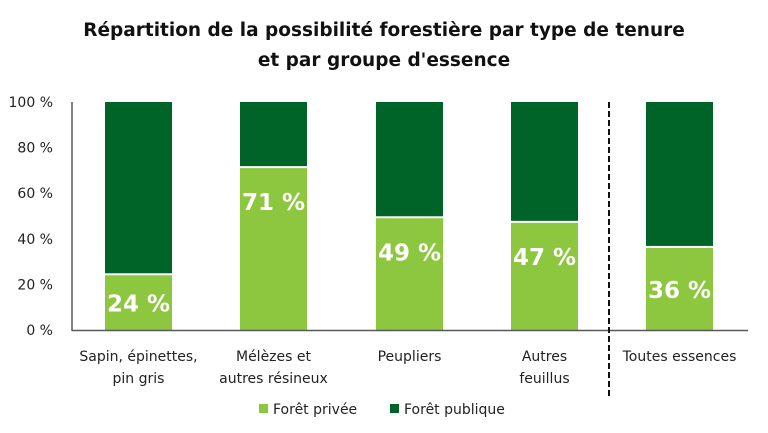 The width and height of the screenshot is (768, 433). I want to click on x-category-label: Autres, so click(544, 357).